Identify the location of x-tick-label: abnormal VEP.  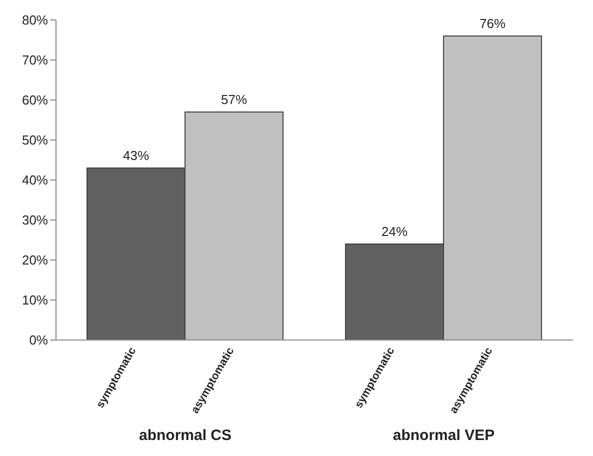
(443, 435).